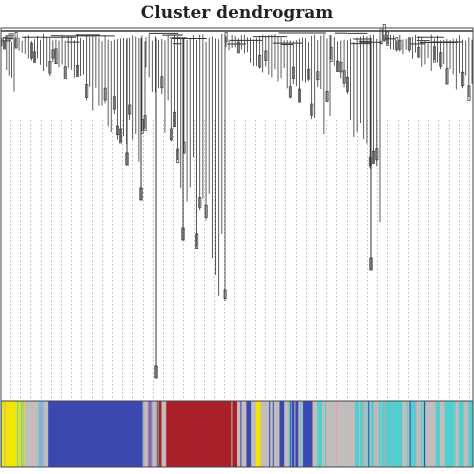 The image size is (474, 474). Describe the element at coordinates (237, 13) in the screenshot. I see `figure-title: Cluster dendrogram` at that location.